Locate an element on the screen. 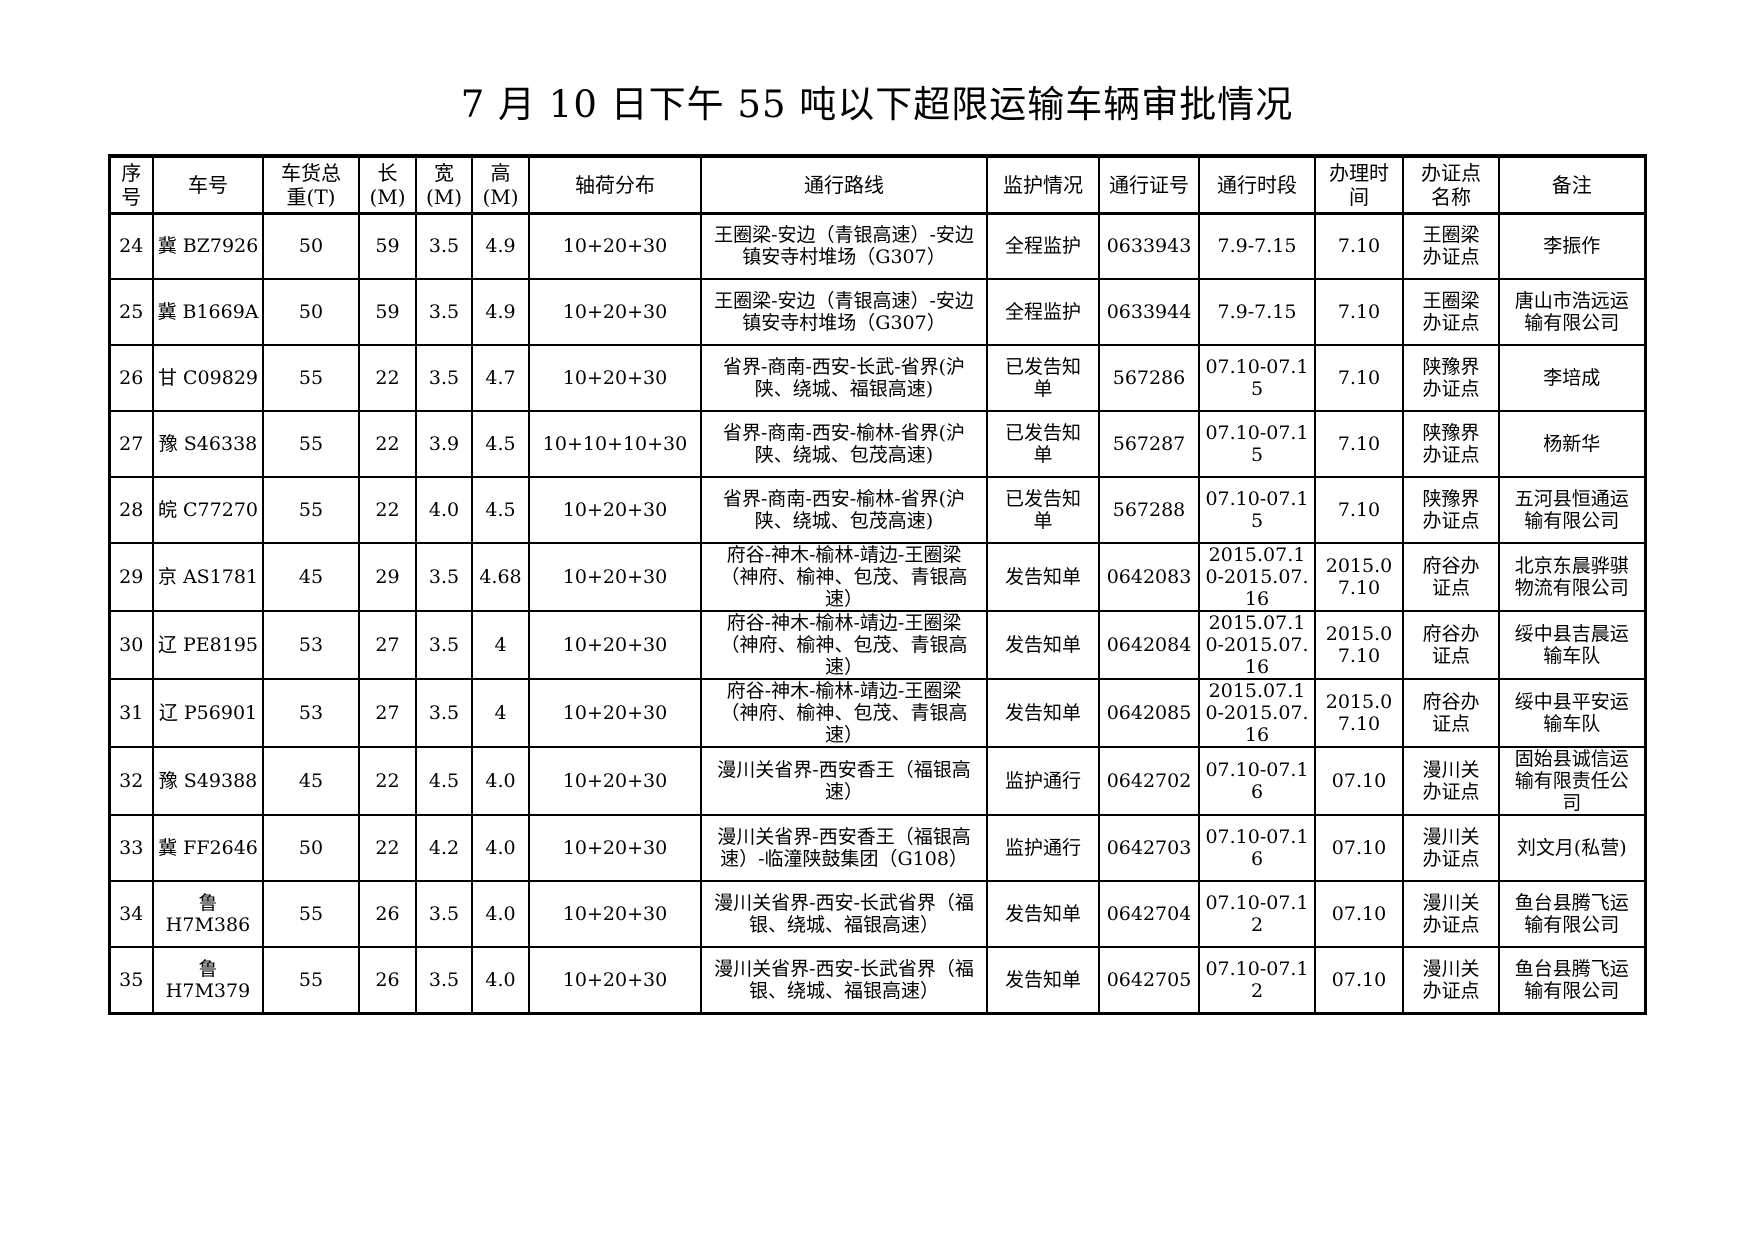  table-cell: 0642702 is located at coordinates (1149, 781).